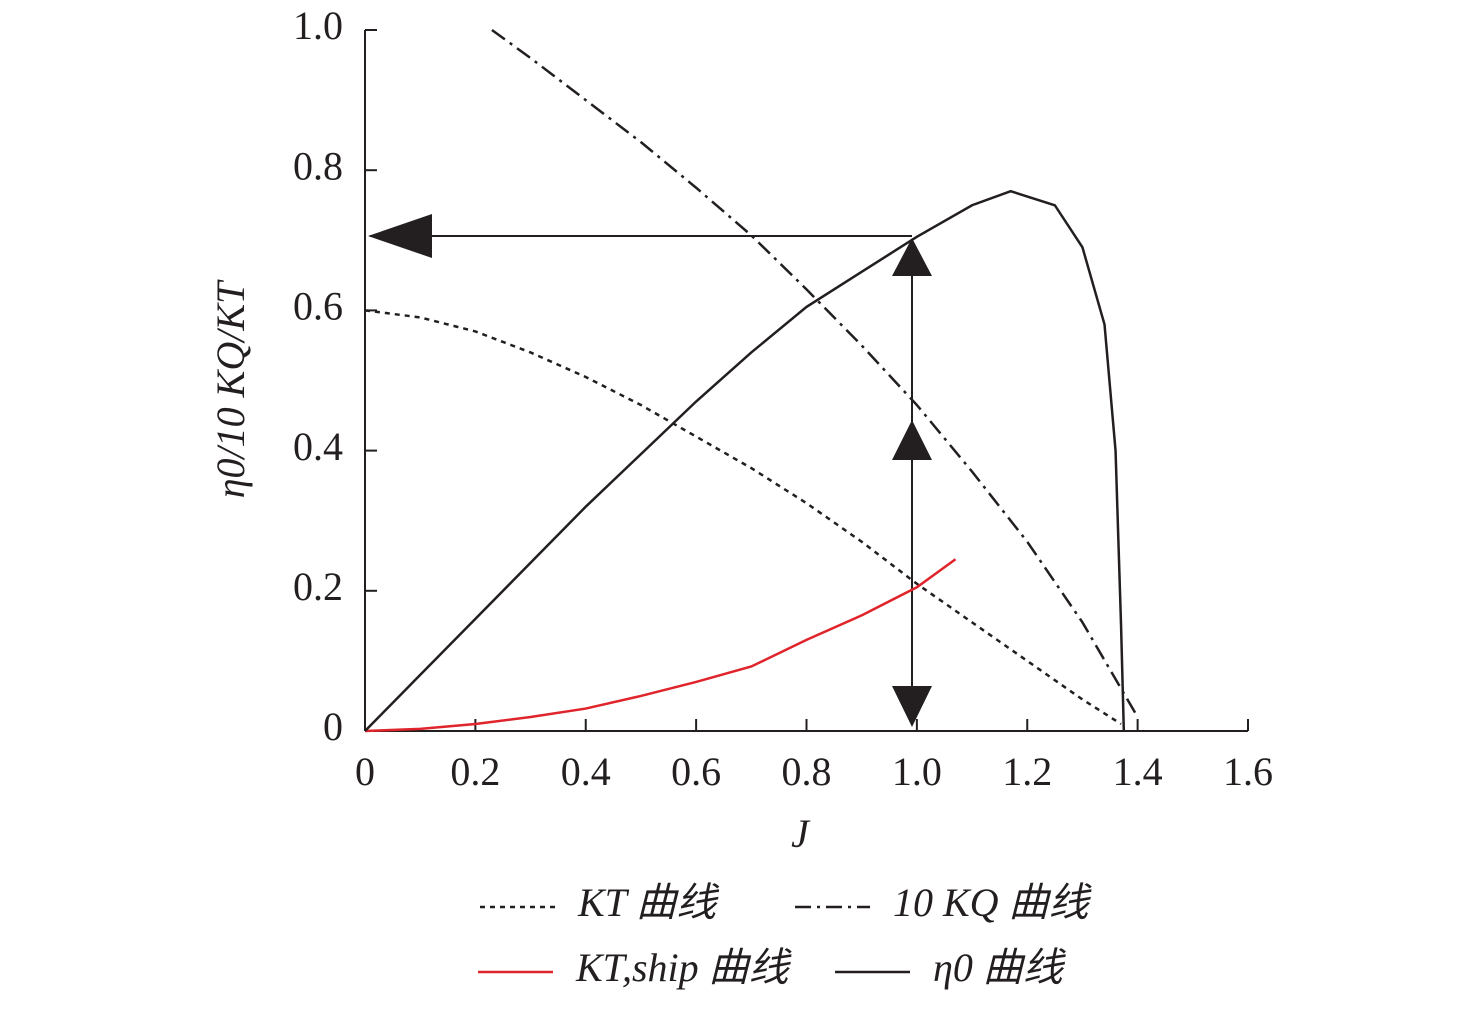 Image resolution: width=1476 pixels, height=1012 pixels. What do you see at coordinates (318, 306) in the screenshot?
I see `y-tick-label: 0.6` at bounding box center [318, 306].